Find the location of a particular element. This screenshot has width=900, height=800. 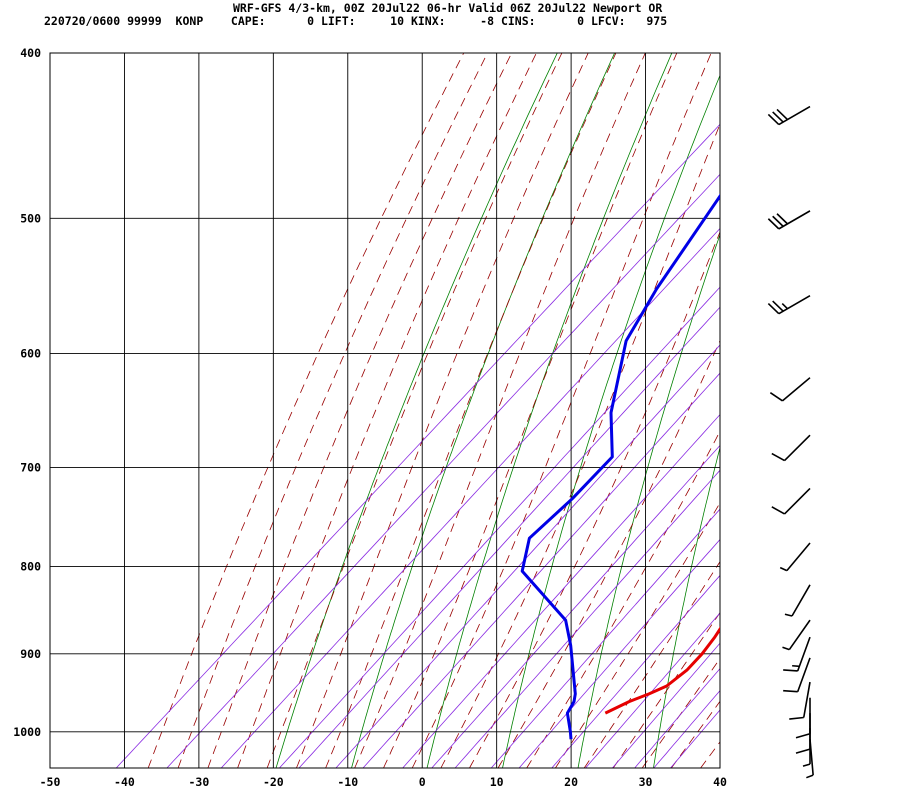

x-tick-label: 40 is located at coordinates (720, 782).